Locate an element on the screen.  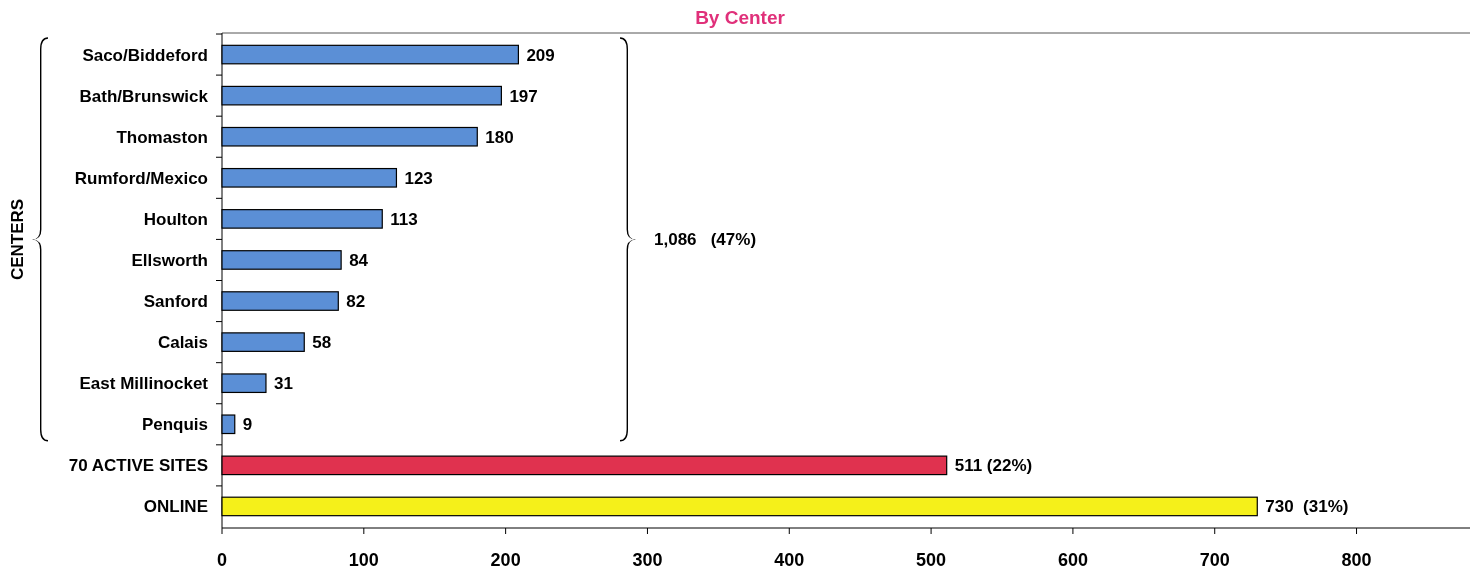
data-label: 82 is located at coordinates (356, 301).